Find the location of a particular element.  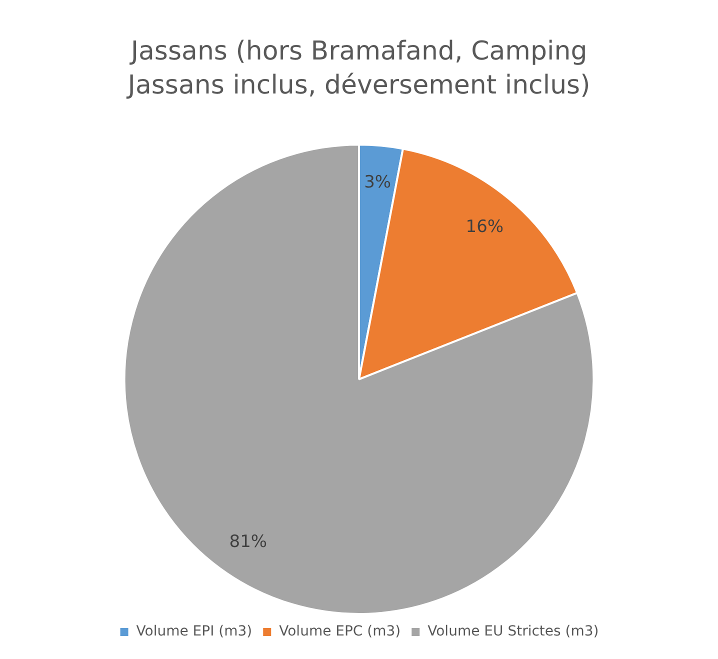

data-label: 3% is located at coordinates (378, 182).